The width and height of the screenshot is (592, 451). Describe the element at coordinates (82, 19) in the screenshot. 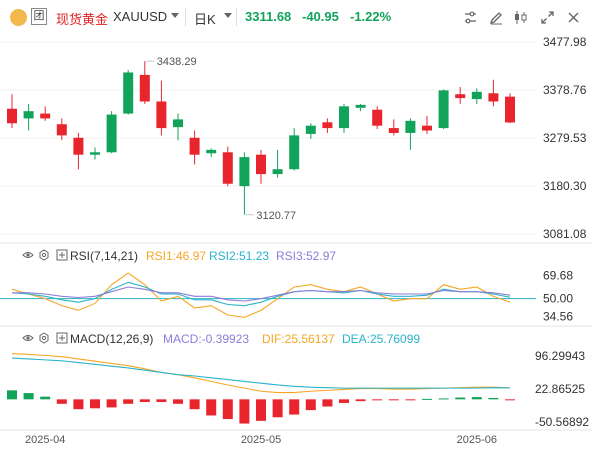

I see `symbol-name: 现货黄金` at that location.